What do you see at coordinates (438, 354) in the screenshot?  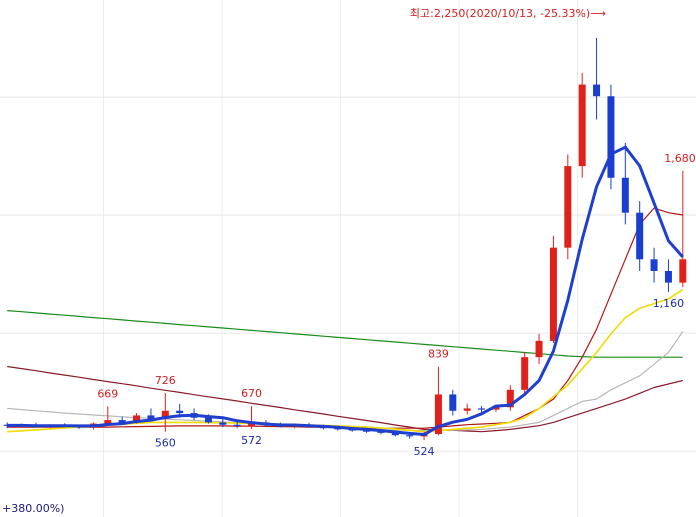 I see `high-label: 839` at bounding box center [438, 354].